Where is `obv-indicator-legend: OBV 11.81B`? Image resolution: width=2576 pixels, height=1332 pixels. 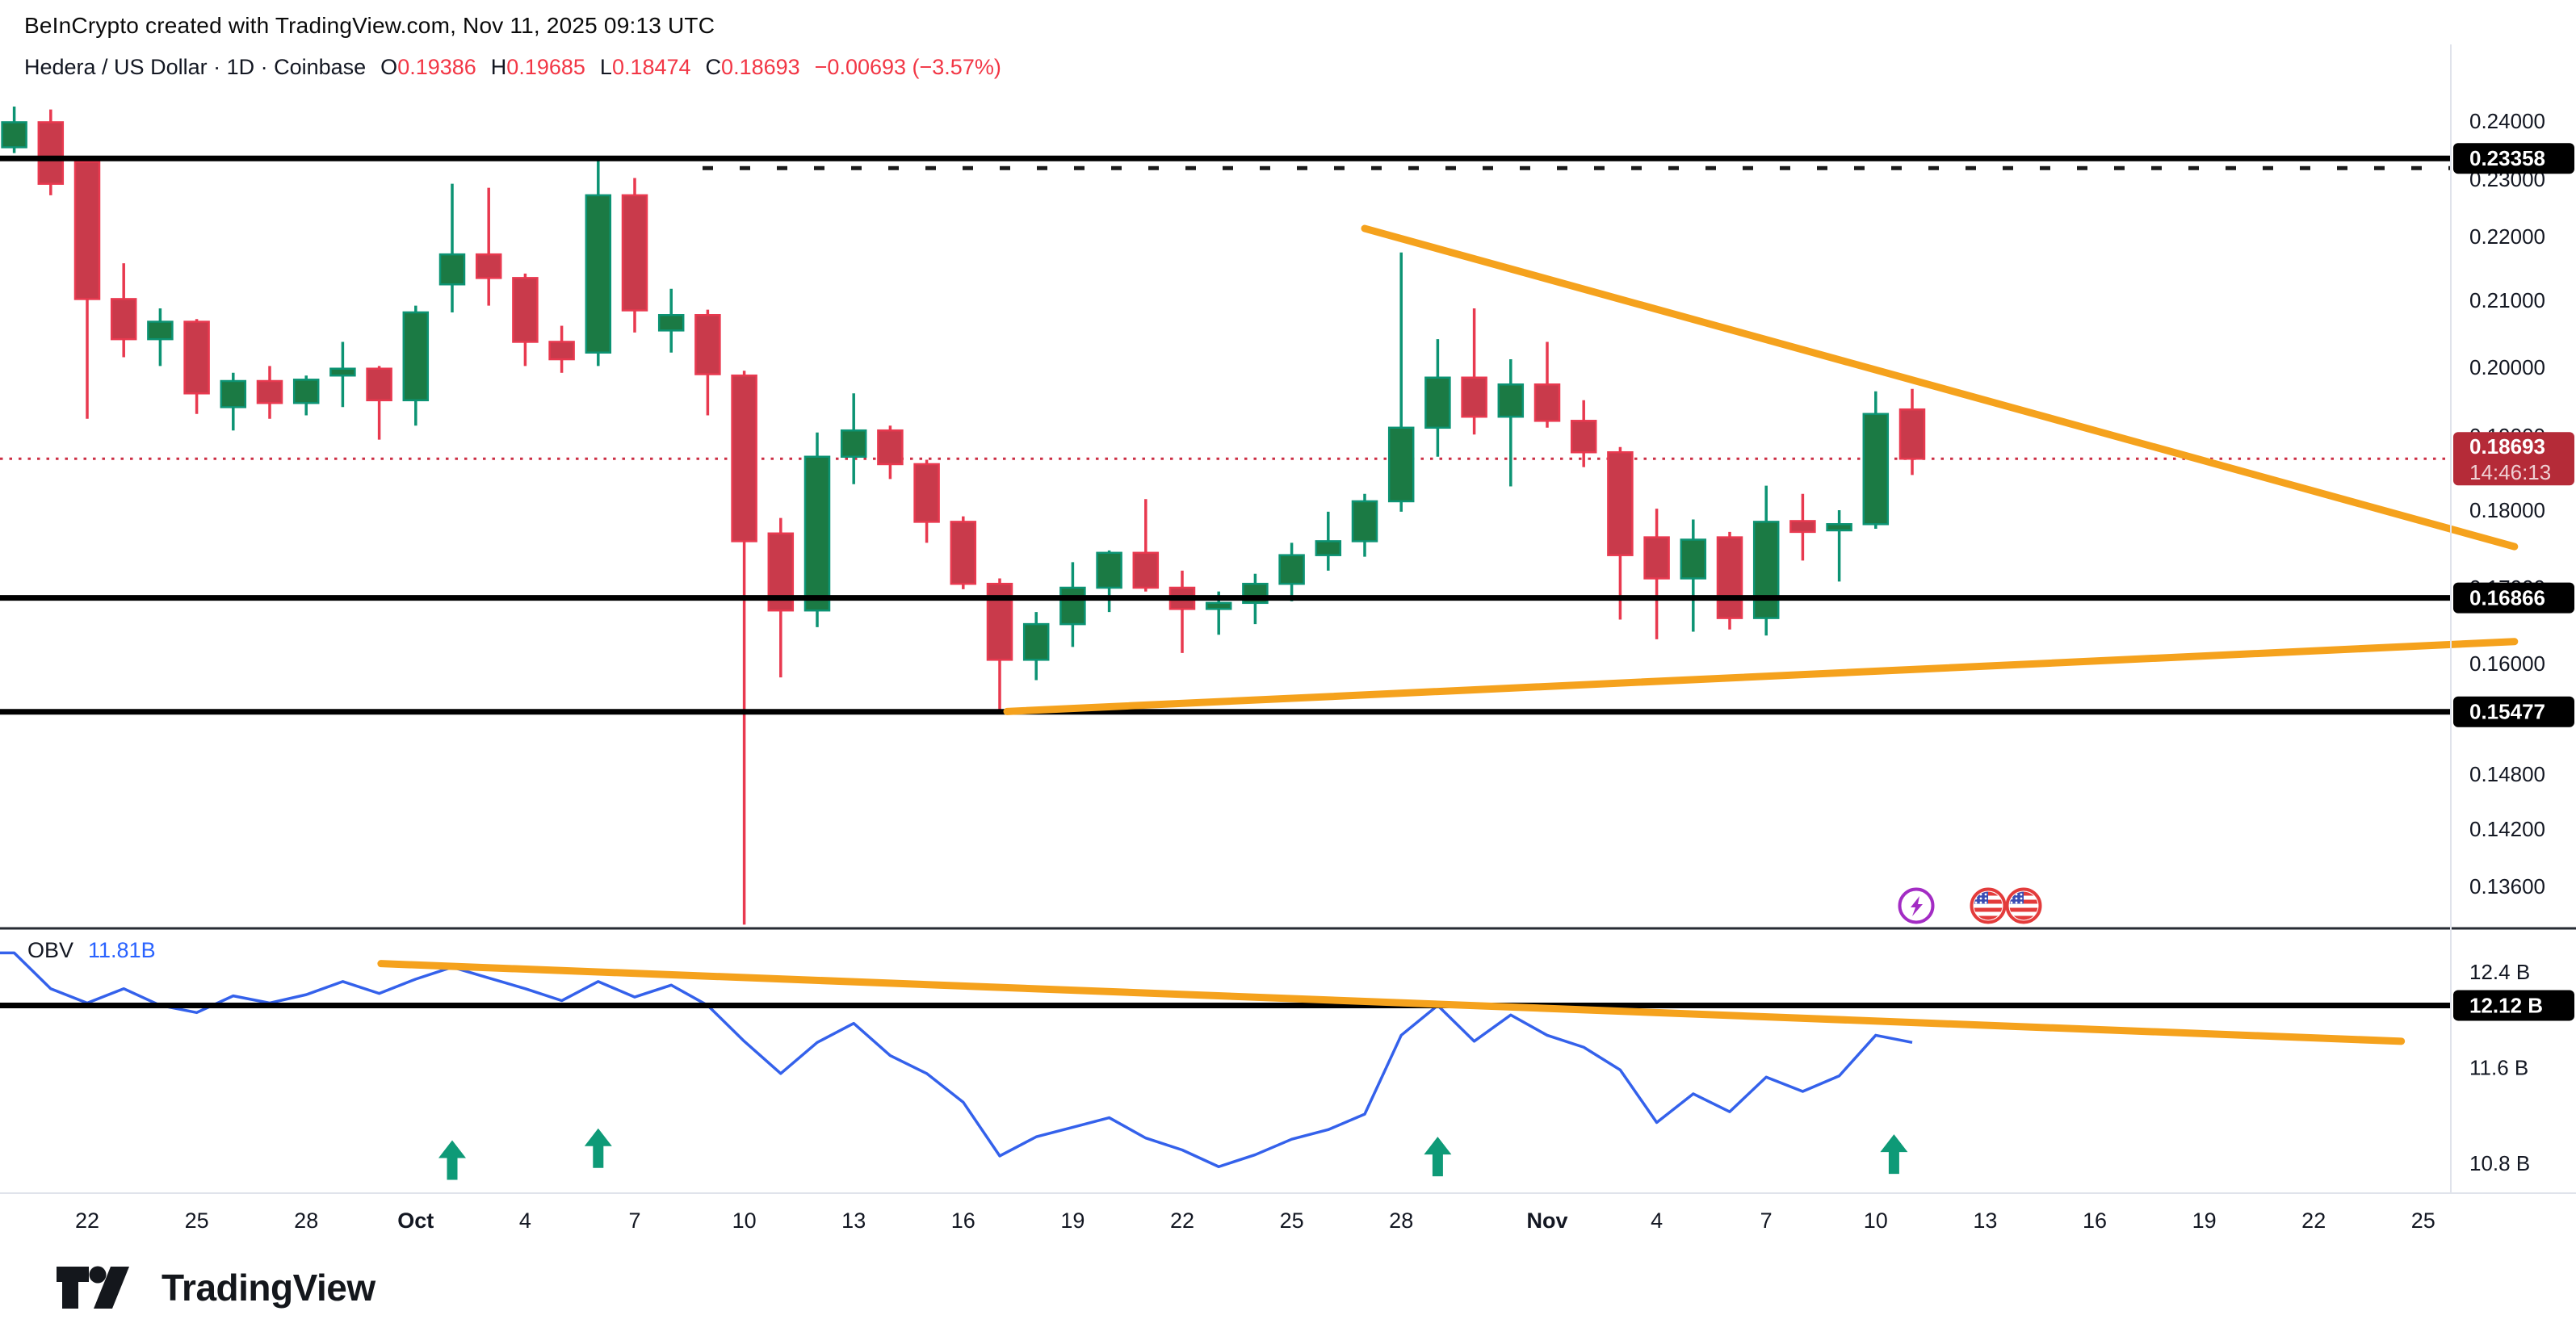 obv-indicator-legend: OBV 11.81B is located at coordinates (91, 950).